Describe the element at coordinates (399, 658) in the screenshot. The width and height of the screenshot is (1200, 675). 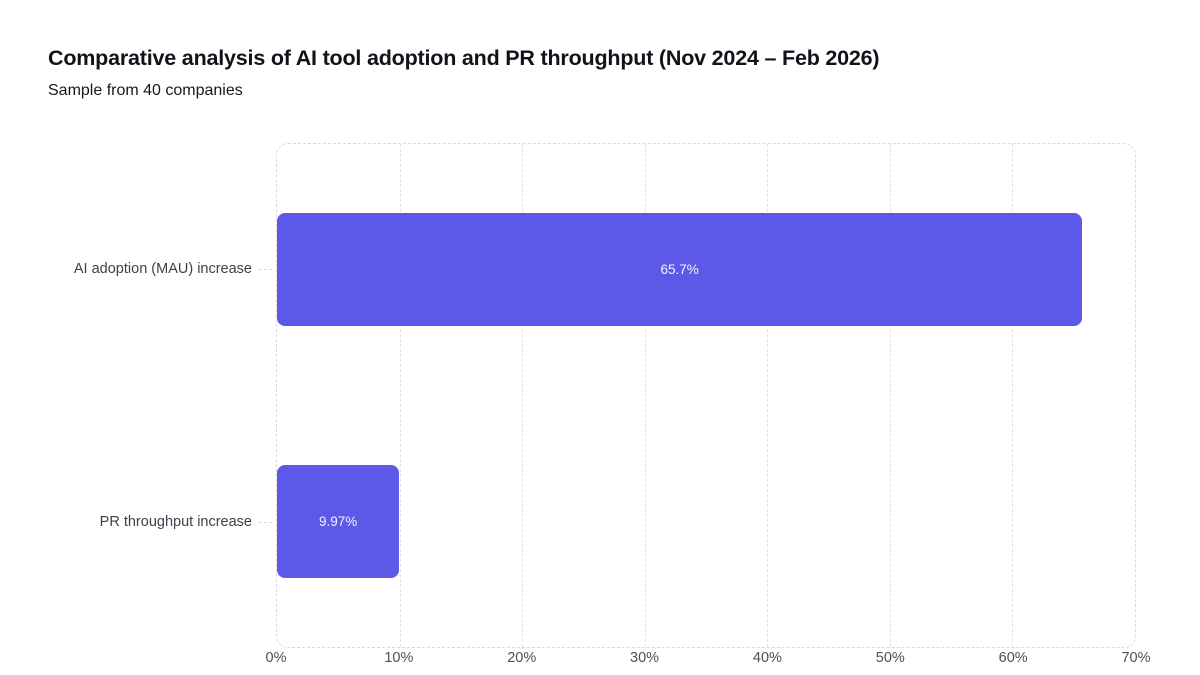
I see `x-axis-tick-label-10: 10%` at that location.